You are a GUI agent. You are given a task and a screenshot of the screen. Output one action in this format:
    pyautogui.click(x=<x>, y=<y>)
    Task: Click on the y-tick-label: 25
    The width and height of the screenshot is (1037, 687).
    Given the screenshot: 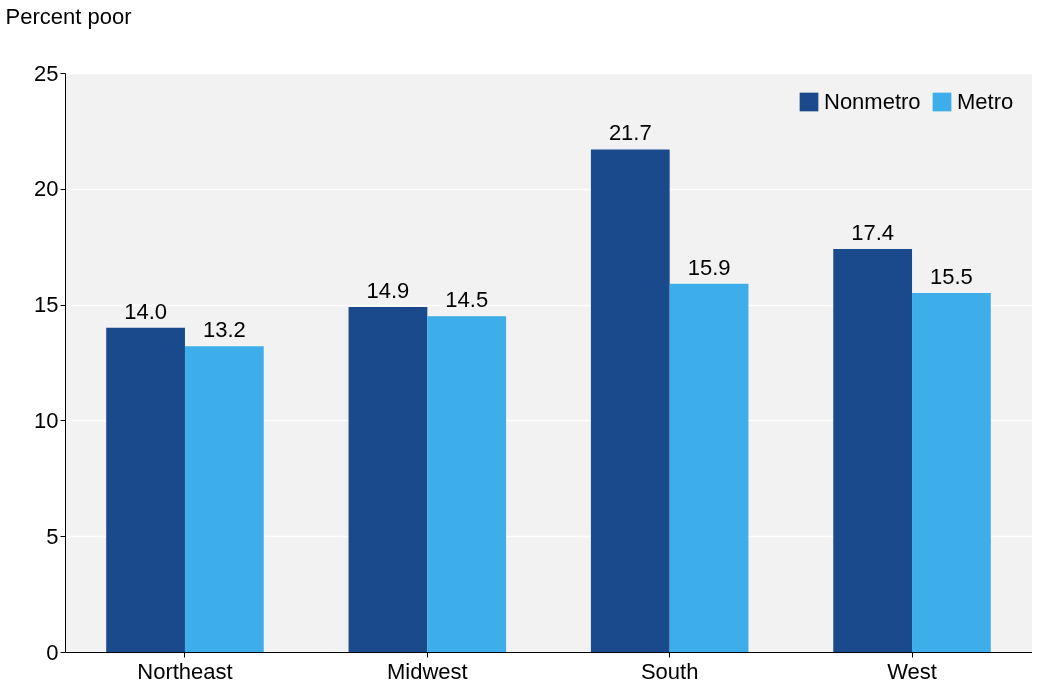 What is the action you would take?
    pyautogui.click(x=46, y=73)
    